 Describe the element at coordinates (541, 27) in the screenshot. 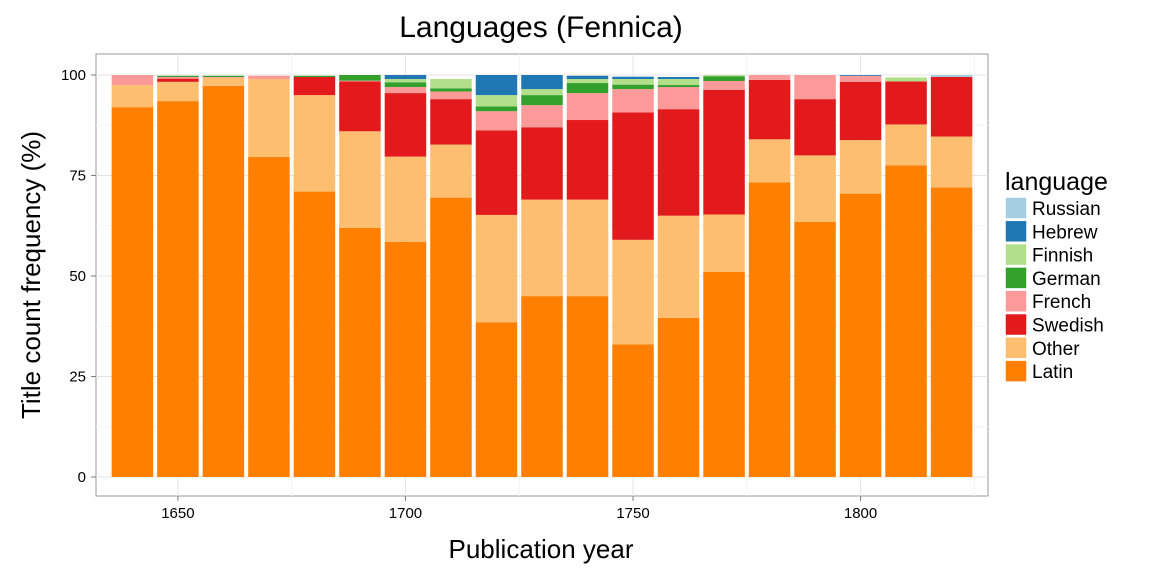

I see `chart-title: Languages (Fennica)` at that location.